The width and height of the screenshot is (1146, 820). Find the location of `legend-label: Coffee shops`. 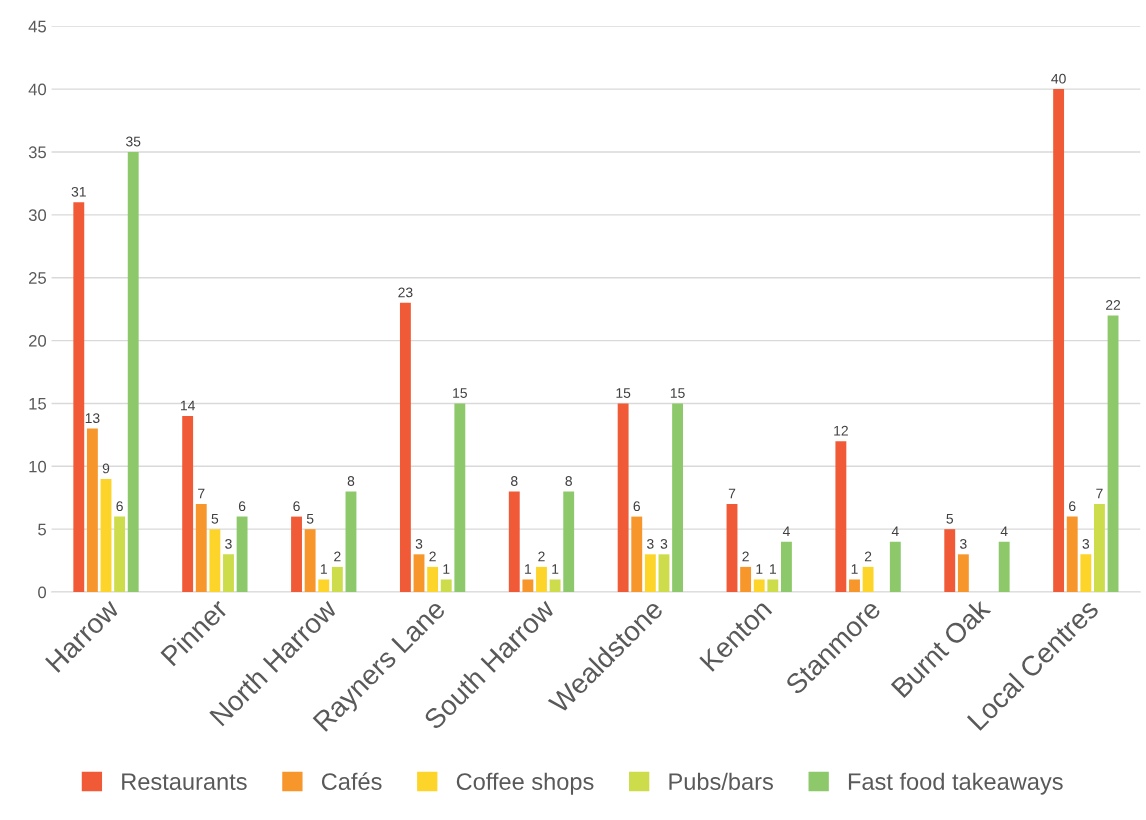

legend-label: Coffee shops is located at coordinates (525, 783).